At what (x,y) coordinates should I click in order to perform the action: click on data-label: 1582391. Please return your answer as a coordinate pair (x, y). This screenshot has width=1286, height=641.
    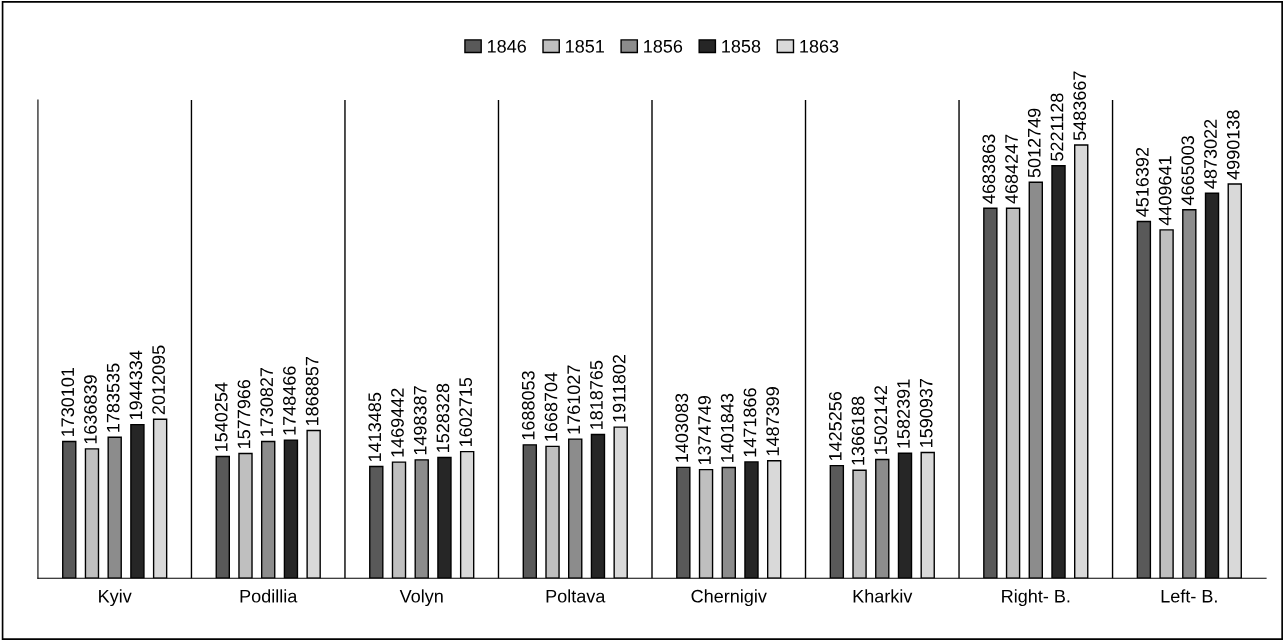
    Looking at the image, I should click on (903, 413).